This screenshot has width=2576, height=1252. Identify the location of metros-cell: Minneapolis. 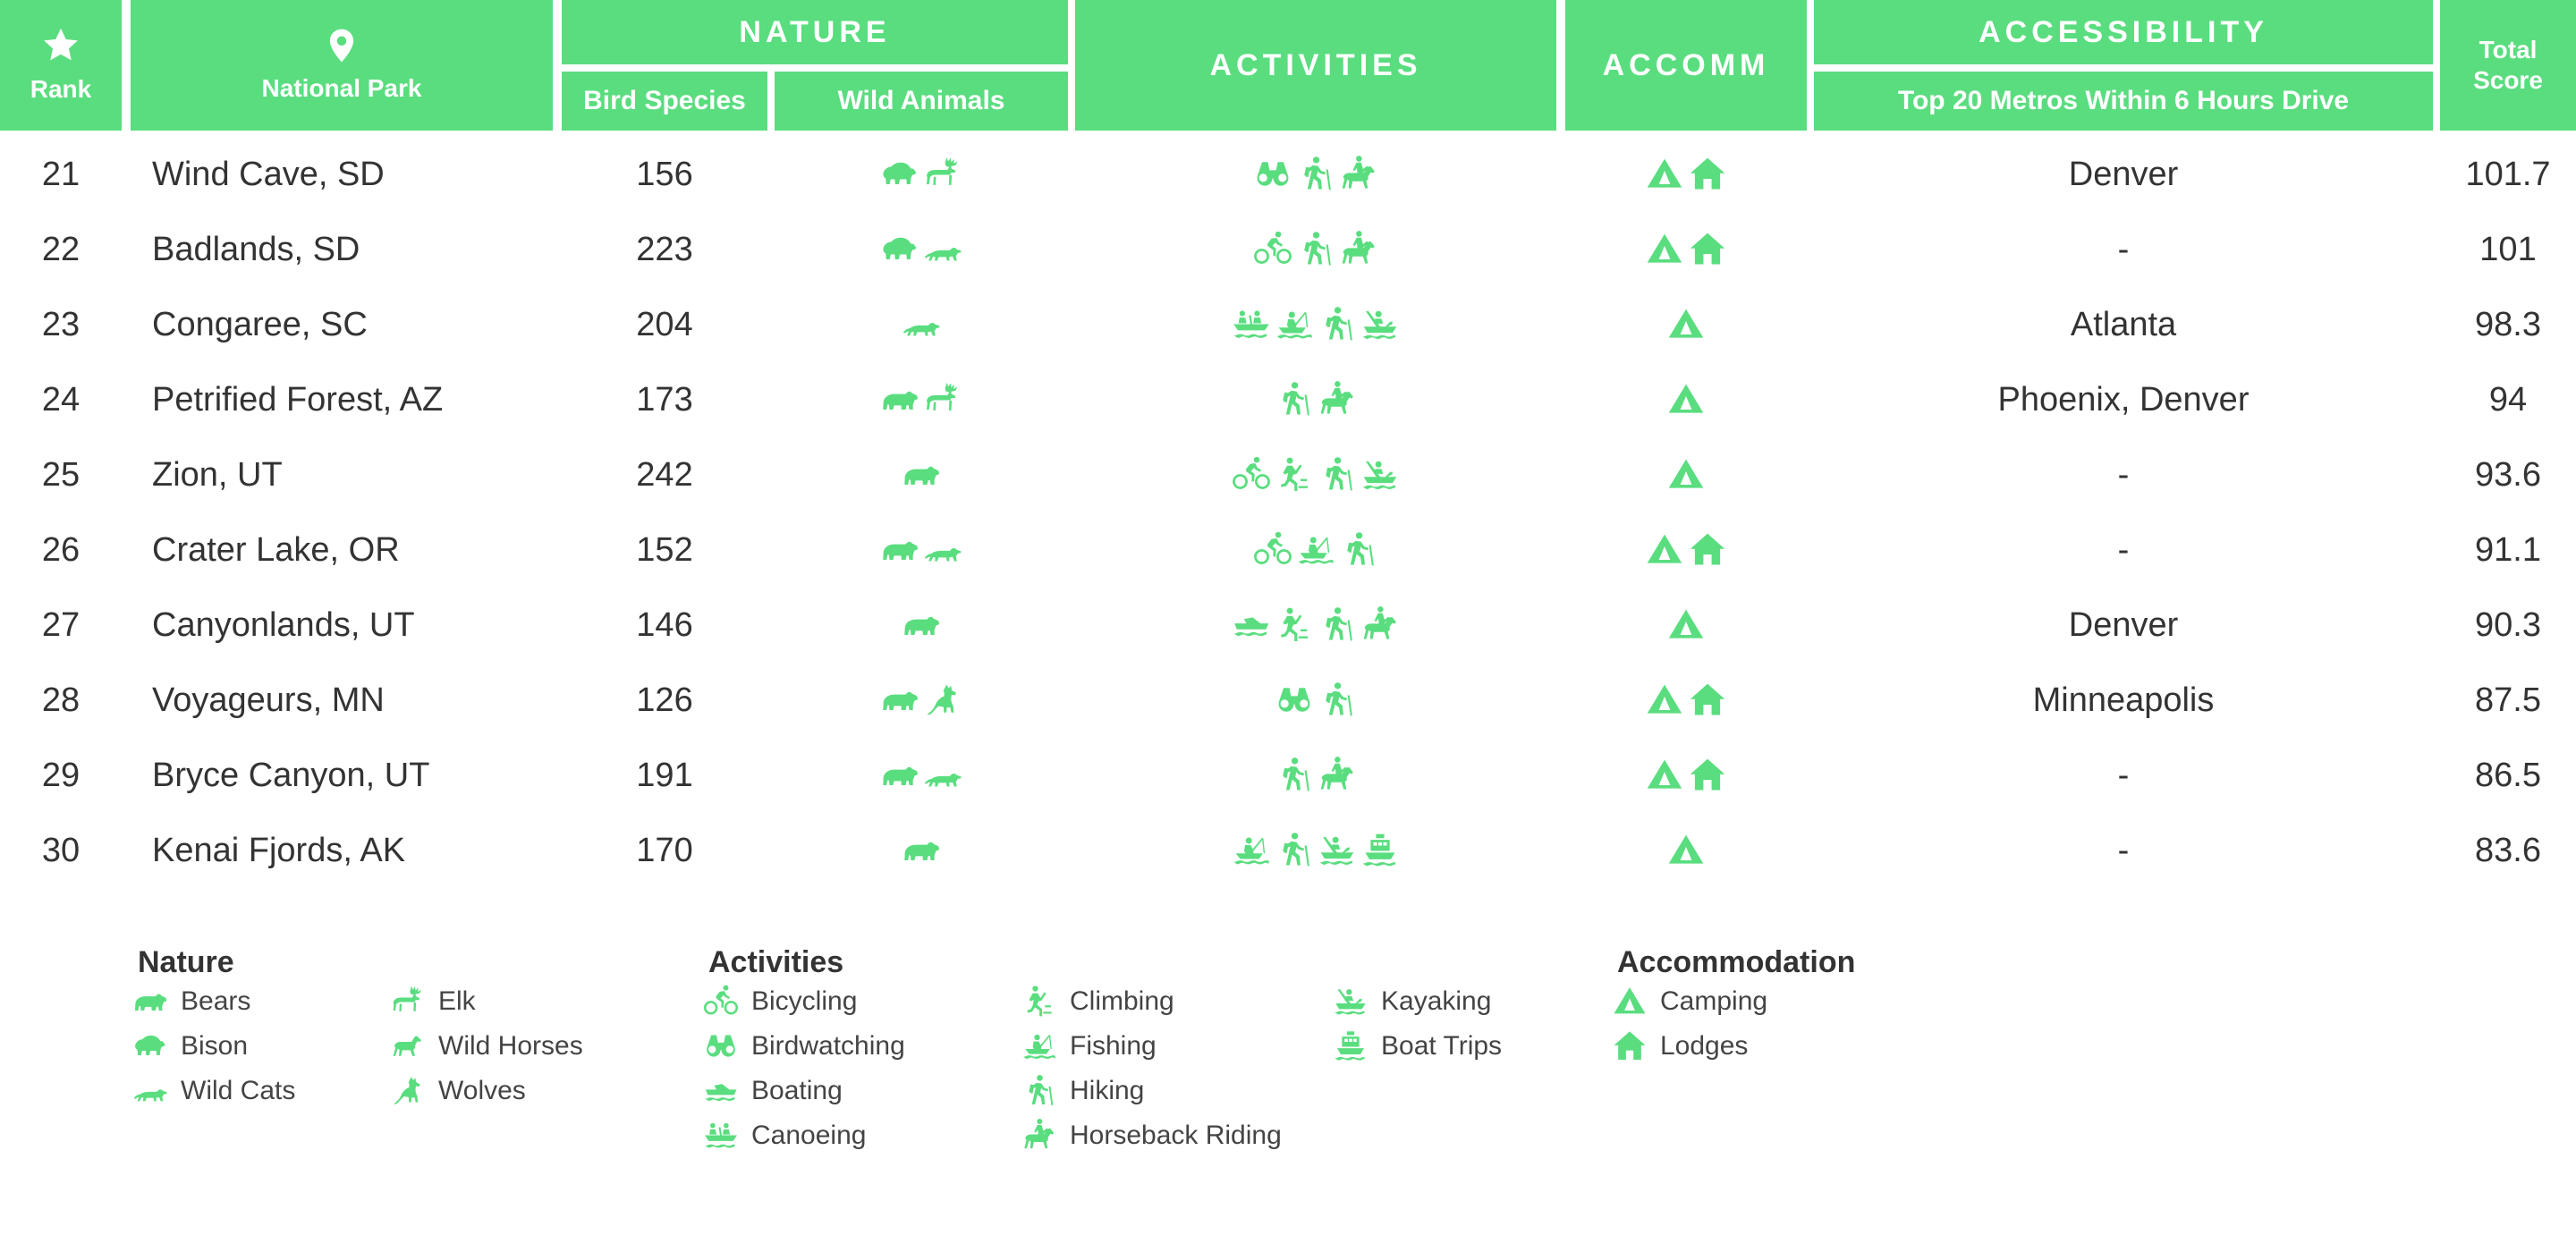
(2123, 700).